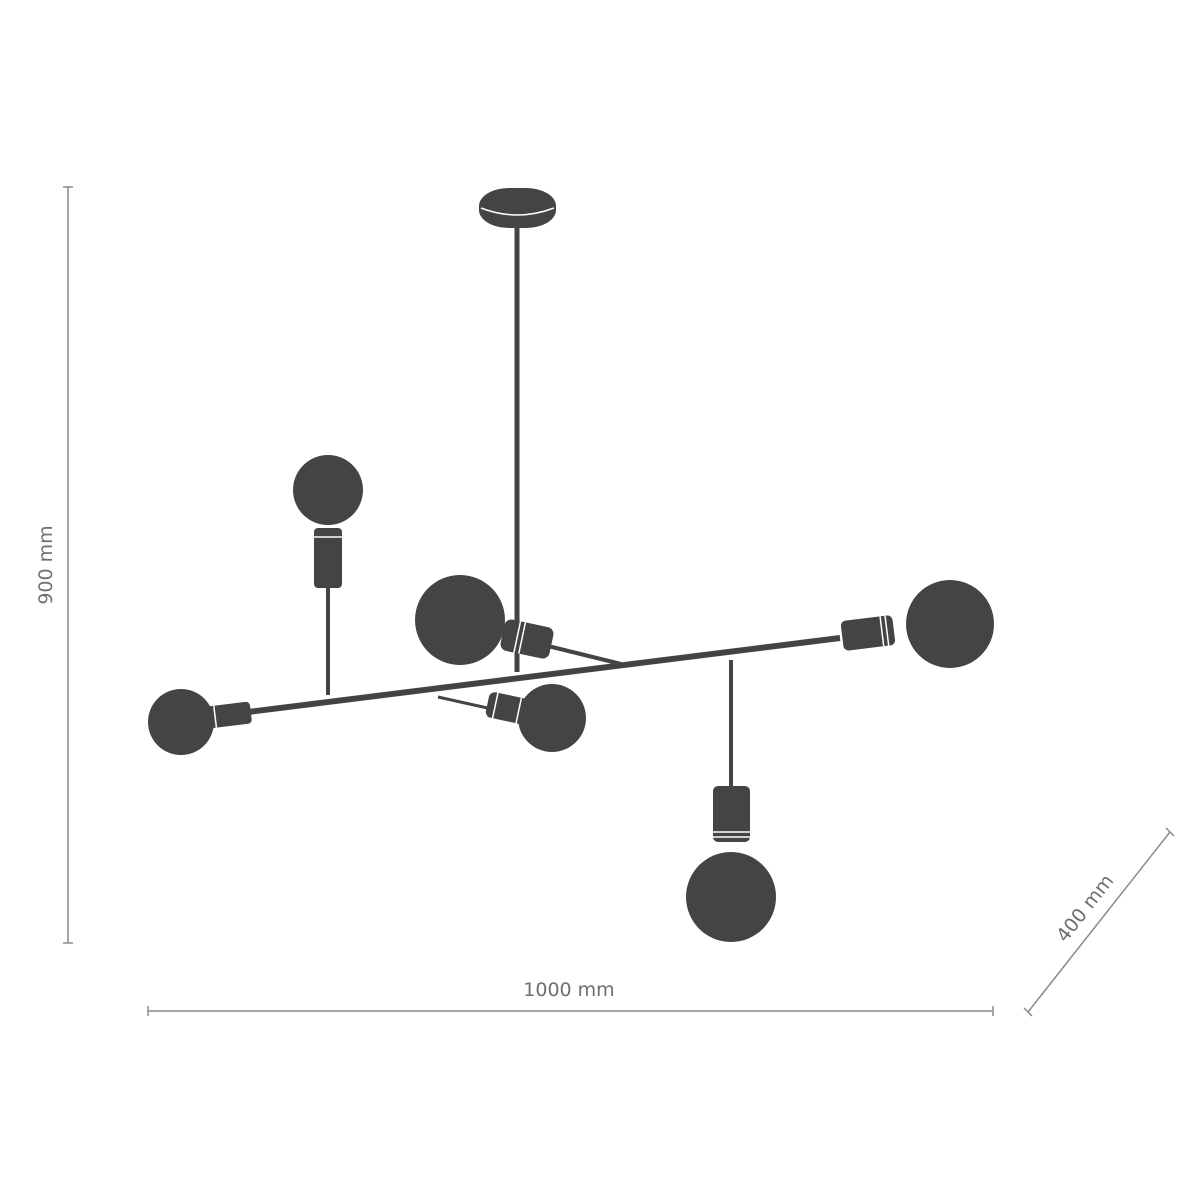 This screenshot has height=1200, width=1200. I want to click on width-label: 1000 mm, so click(568, 990).